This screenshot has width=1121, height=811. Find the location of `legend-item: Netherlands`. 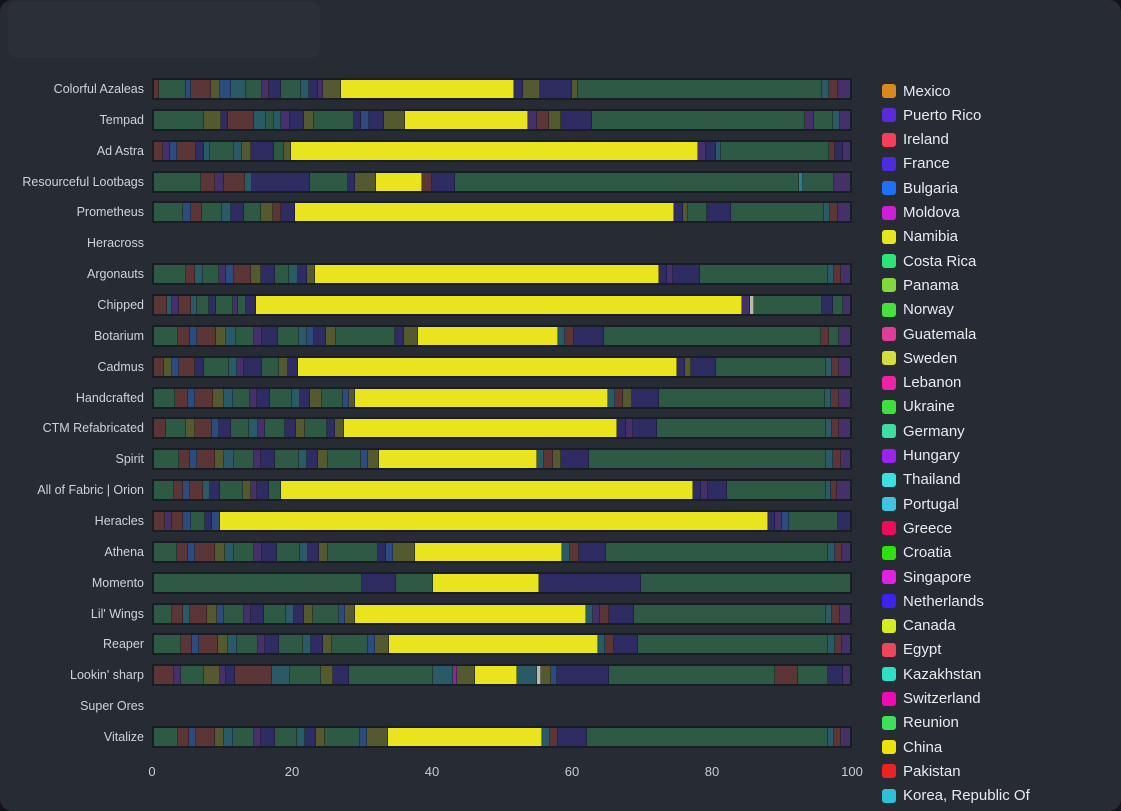

legend-item: Netherlands is located at coordinates (933, 601).